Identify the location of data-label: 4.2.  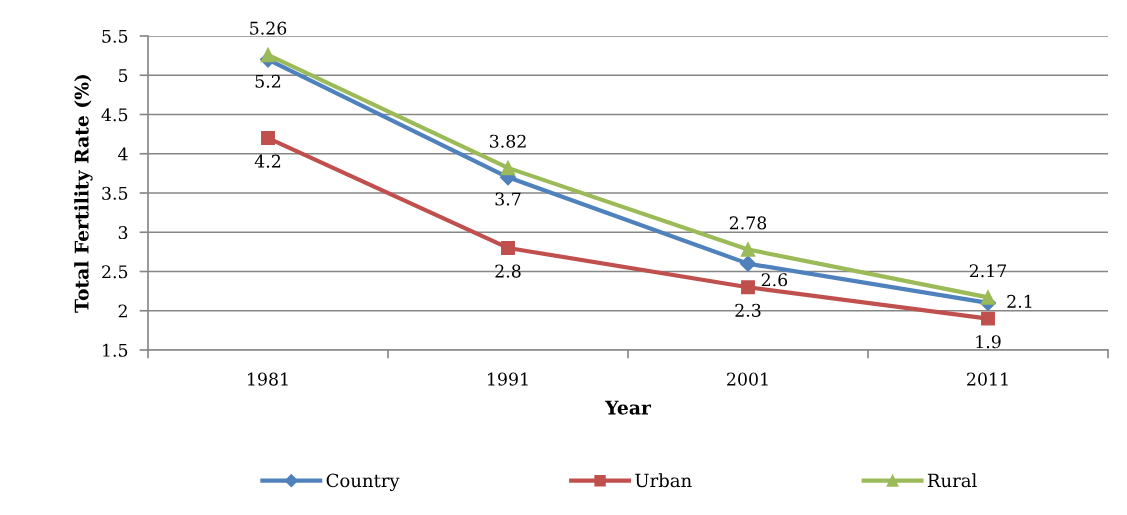
(267, 161).